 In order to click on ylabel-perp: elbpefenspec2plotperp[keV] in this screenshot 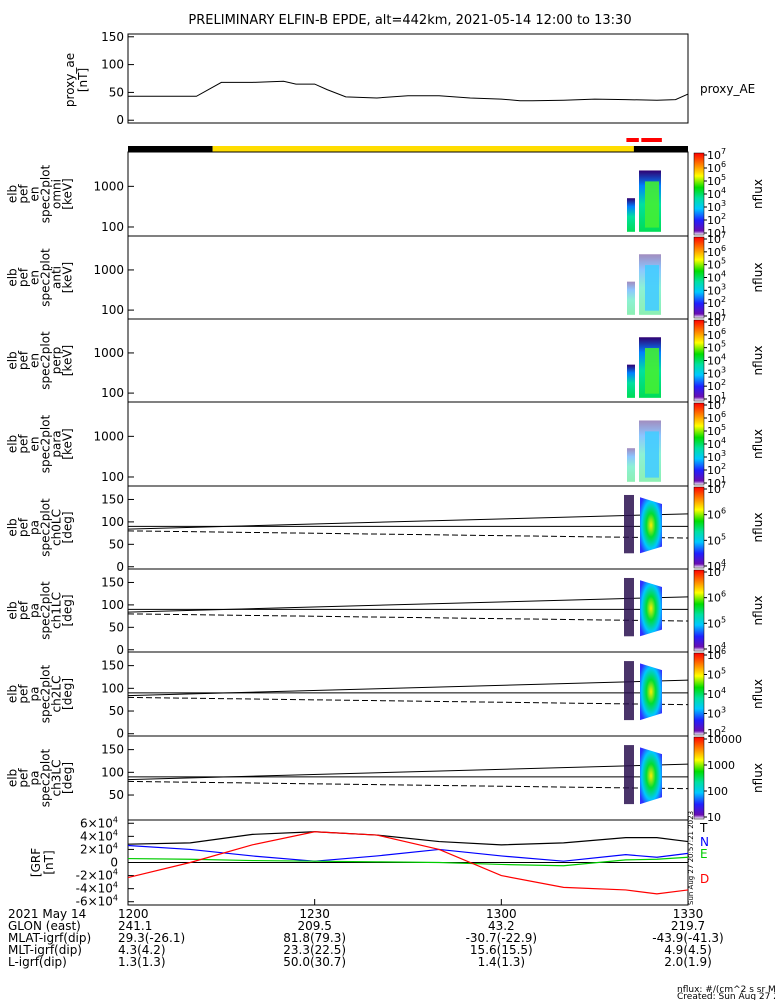, I will do `click(40, 360)`.